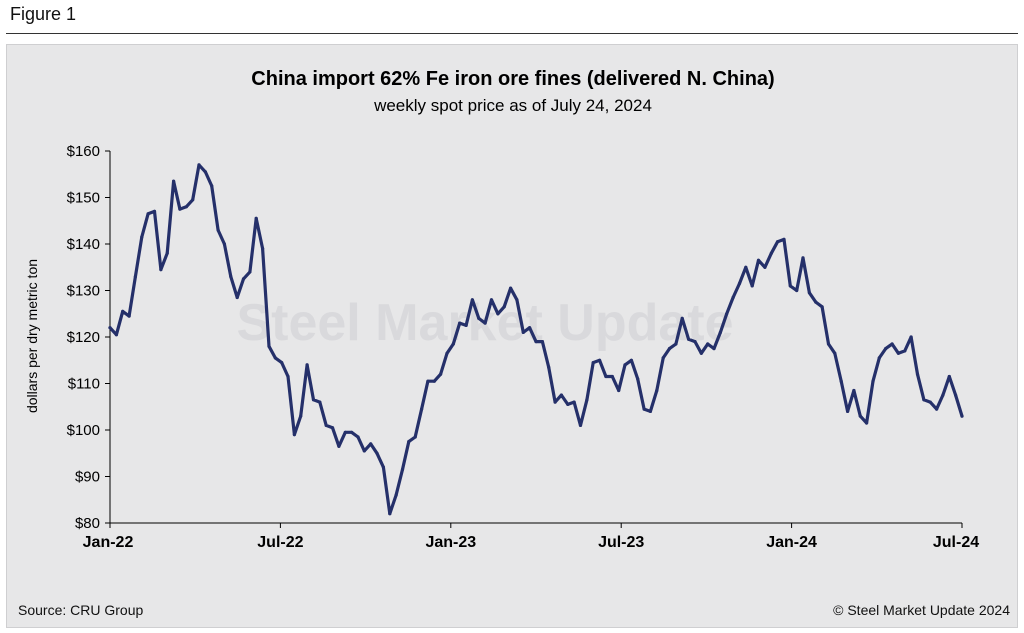 Image resolution: width=1024 pixels, height=633 pixels. What do you see at coordinates (83, 430) in the screenshot?
I see `y-tick-label: $100` at bounding box center [83, 430].